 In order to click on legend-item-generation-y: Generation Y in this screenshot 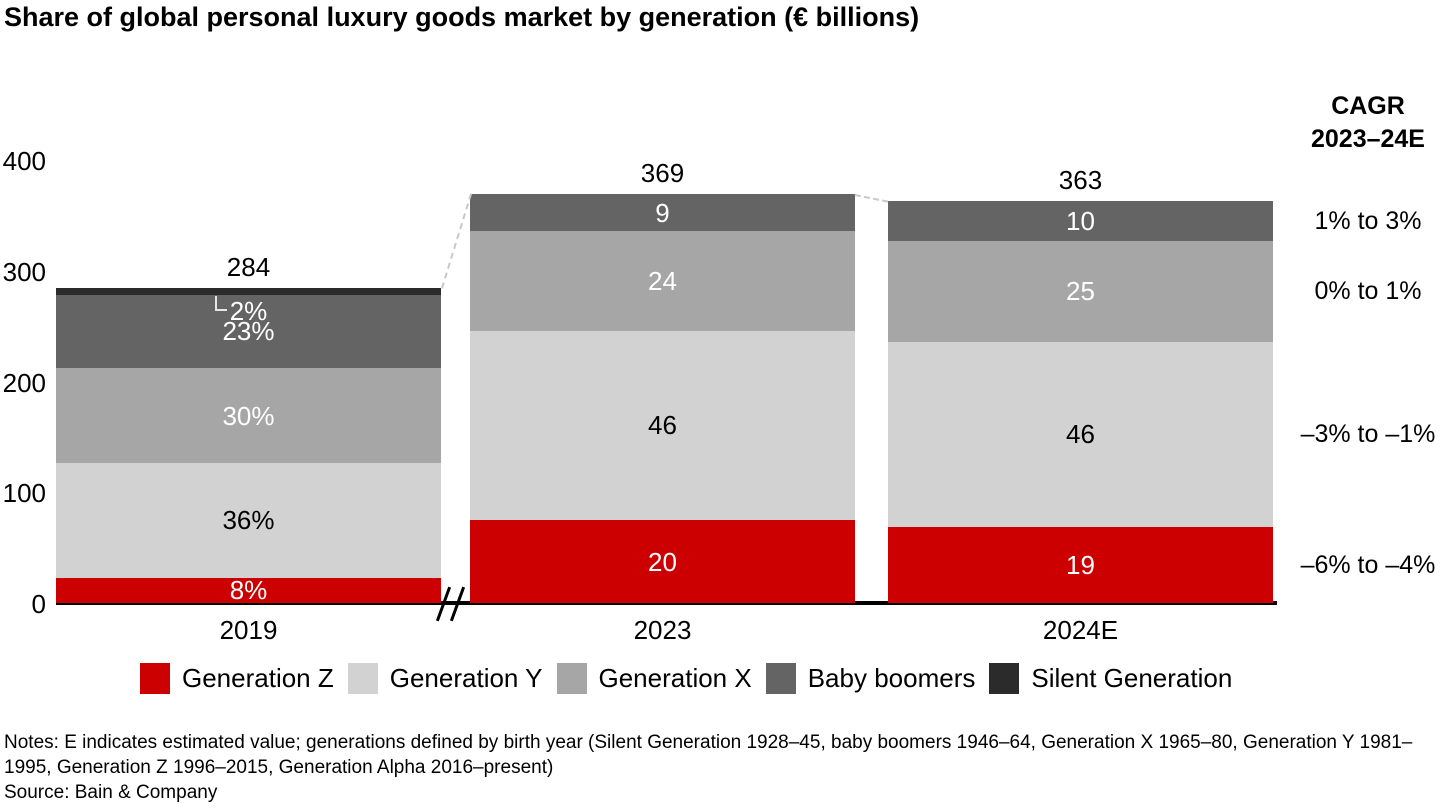, I will do `click(445, 678)`.